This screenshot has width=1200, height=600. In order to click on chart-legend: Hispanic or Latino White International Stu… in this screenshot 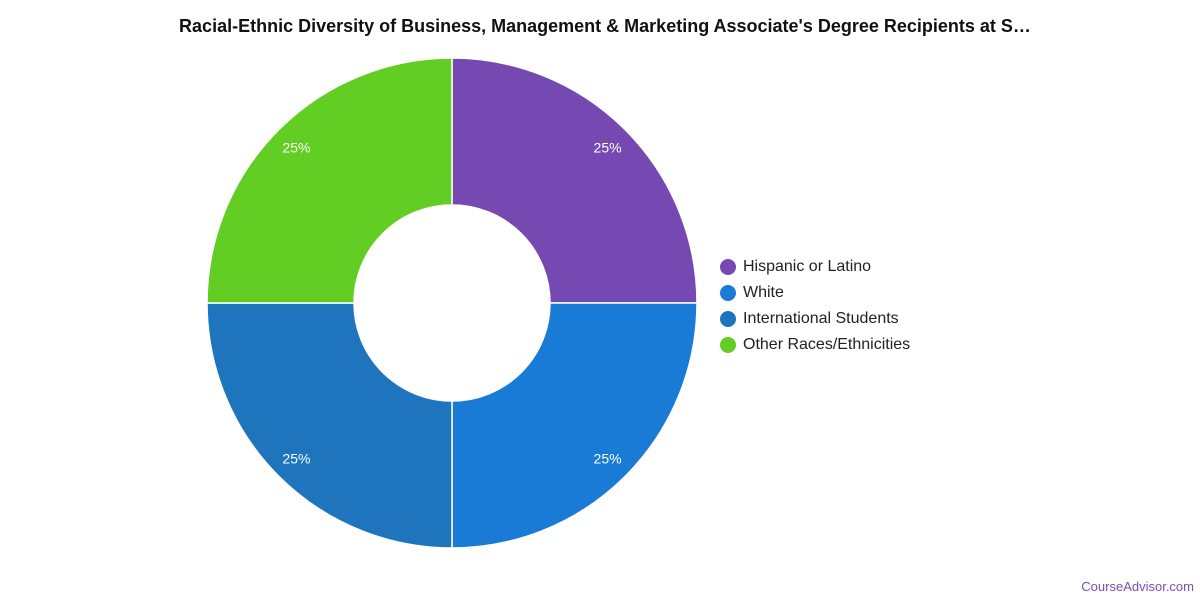, I will do `click(815, 306)`.